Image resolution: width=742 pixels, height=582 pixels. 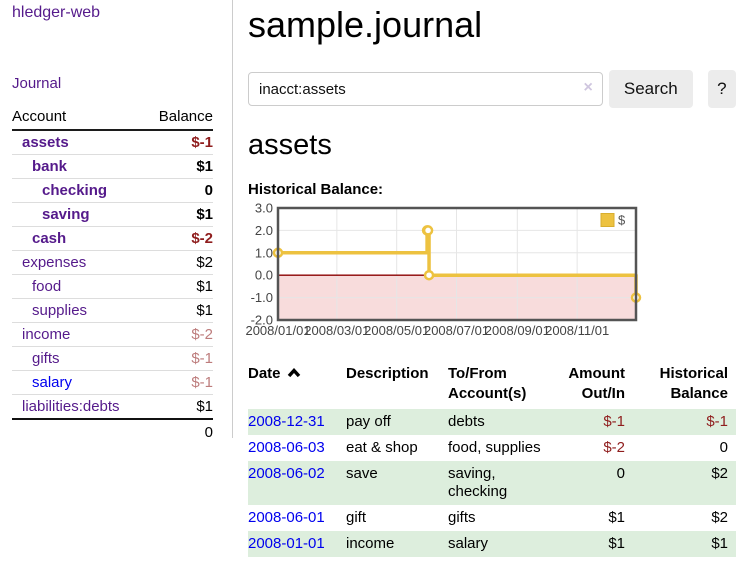 I want to click on clear-search-icon: ×, so click(x=588, y=88).